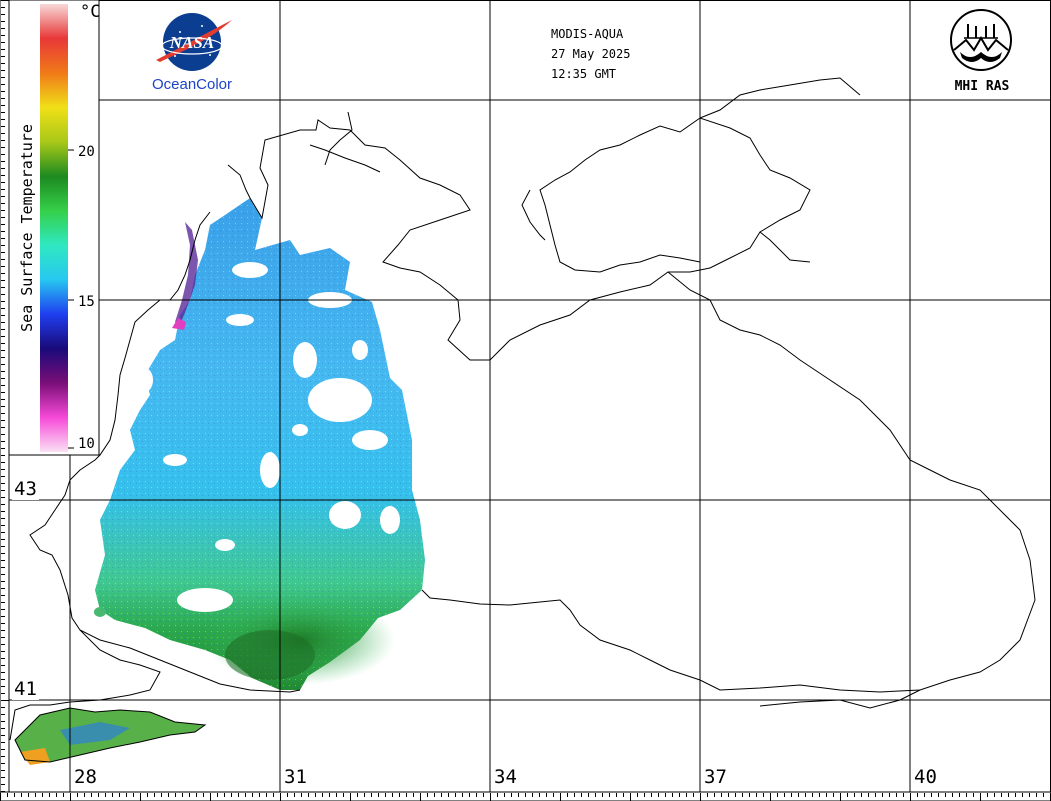 The height and width of the screenshot is (801, 1051). I want to click on colorbar, so click(54, 228).